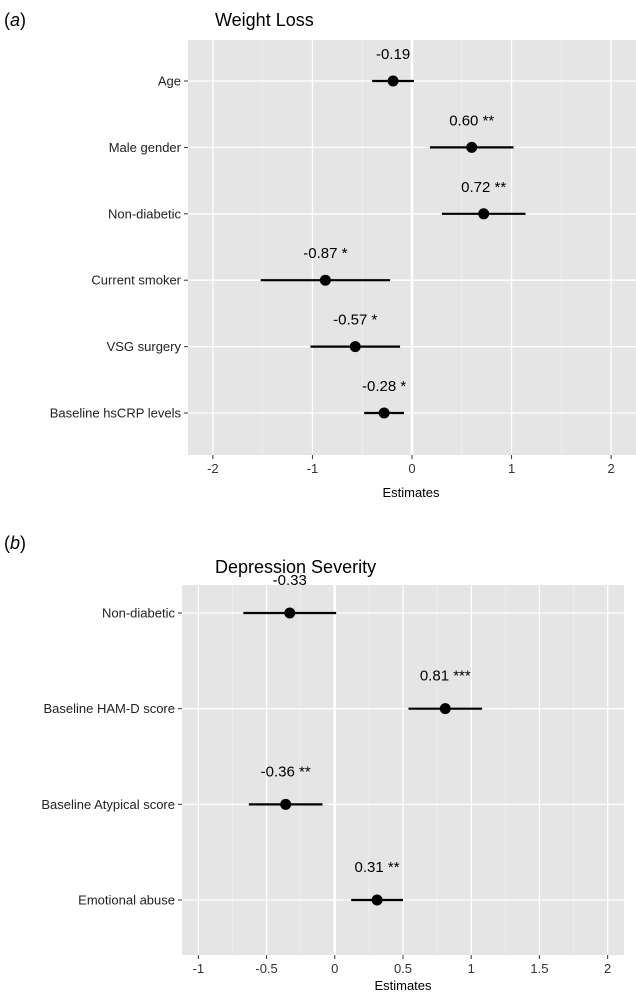 The height and width of the screenshot is (997, 636). Describe the element at coordinates (483, 187) in the screenshot. I see `panel-a-estimate-label: 0.72 **` at that location.